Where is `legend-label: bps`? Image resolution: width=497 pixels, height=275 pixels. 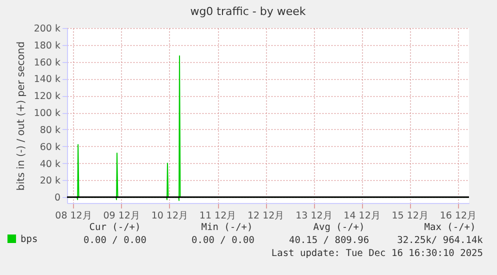
legend-label: bps is located at coordinates (29, 239).